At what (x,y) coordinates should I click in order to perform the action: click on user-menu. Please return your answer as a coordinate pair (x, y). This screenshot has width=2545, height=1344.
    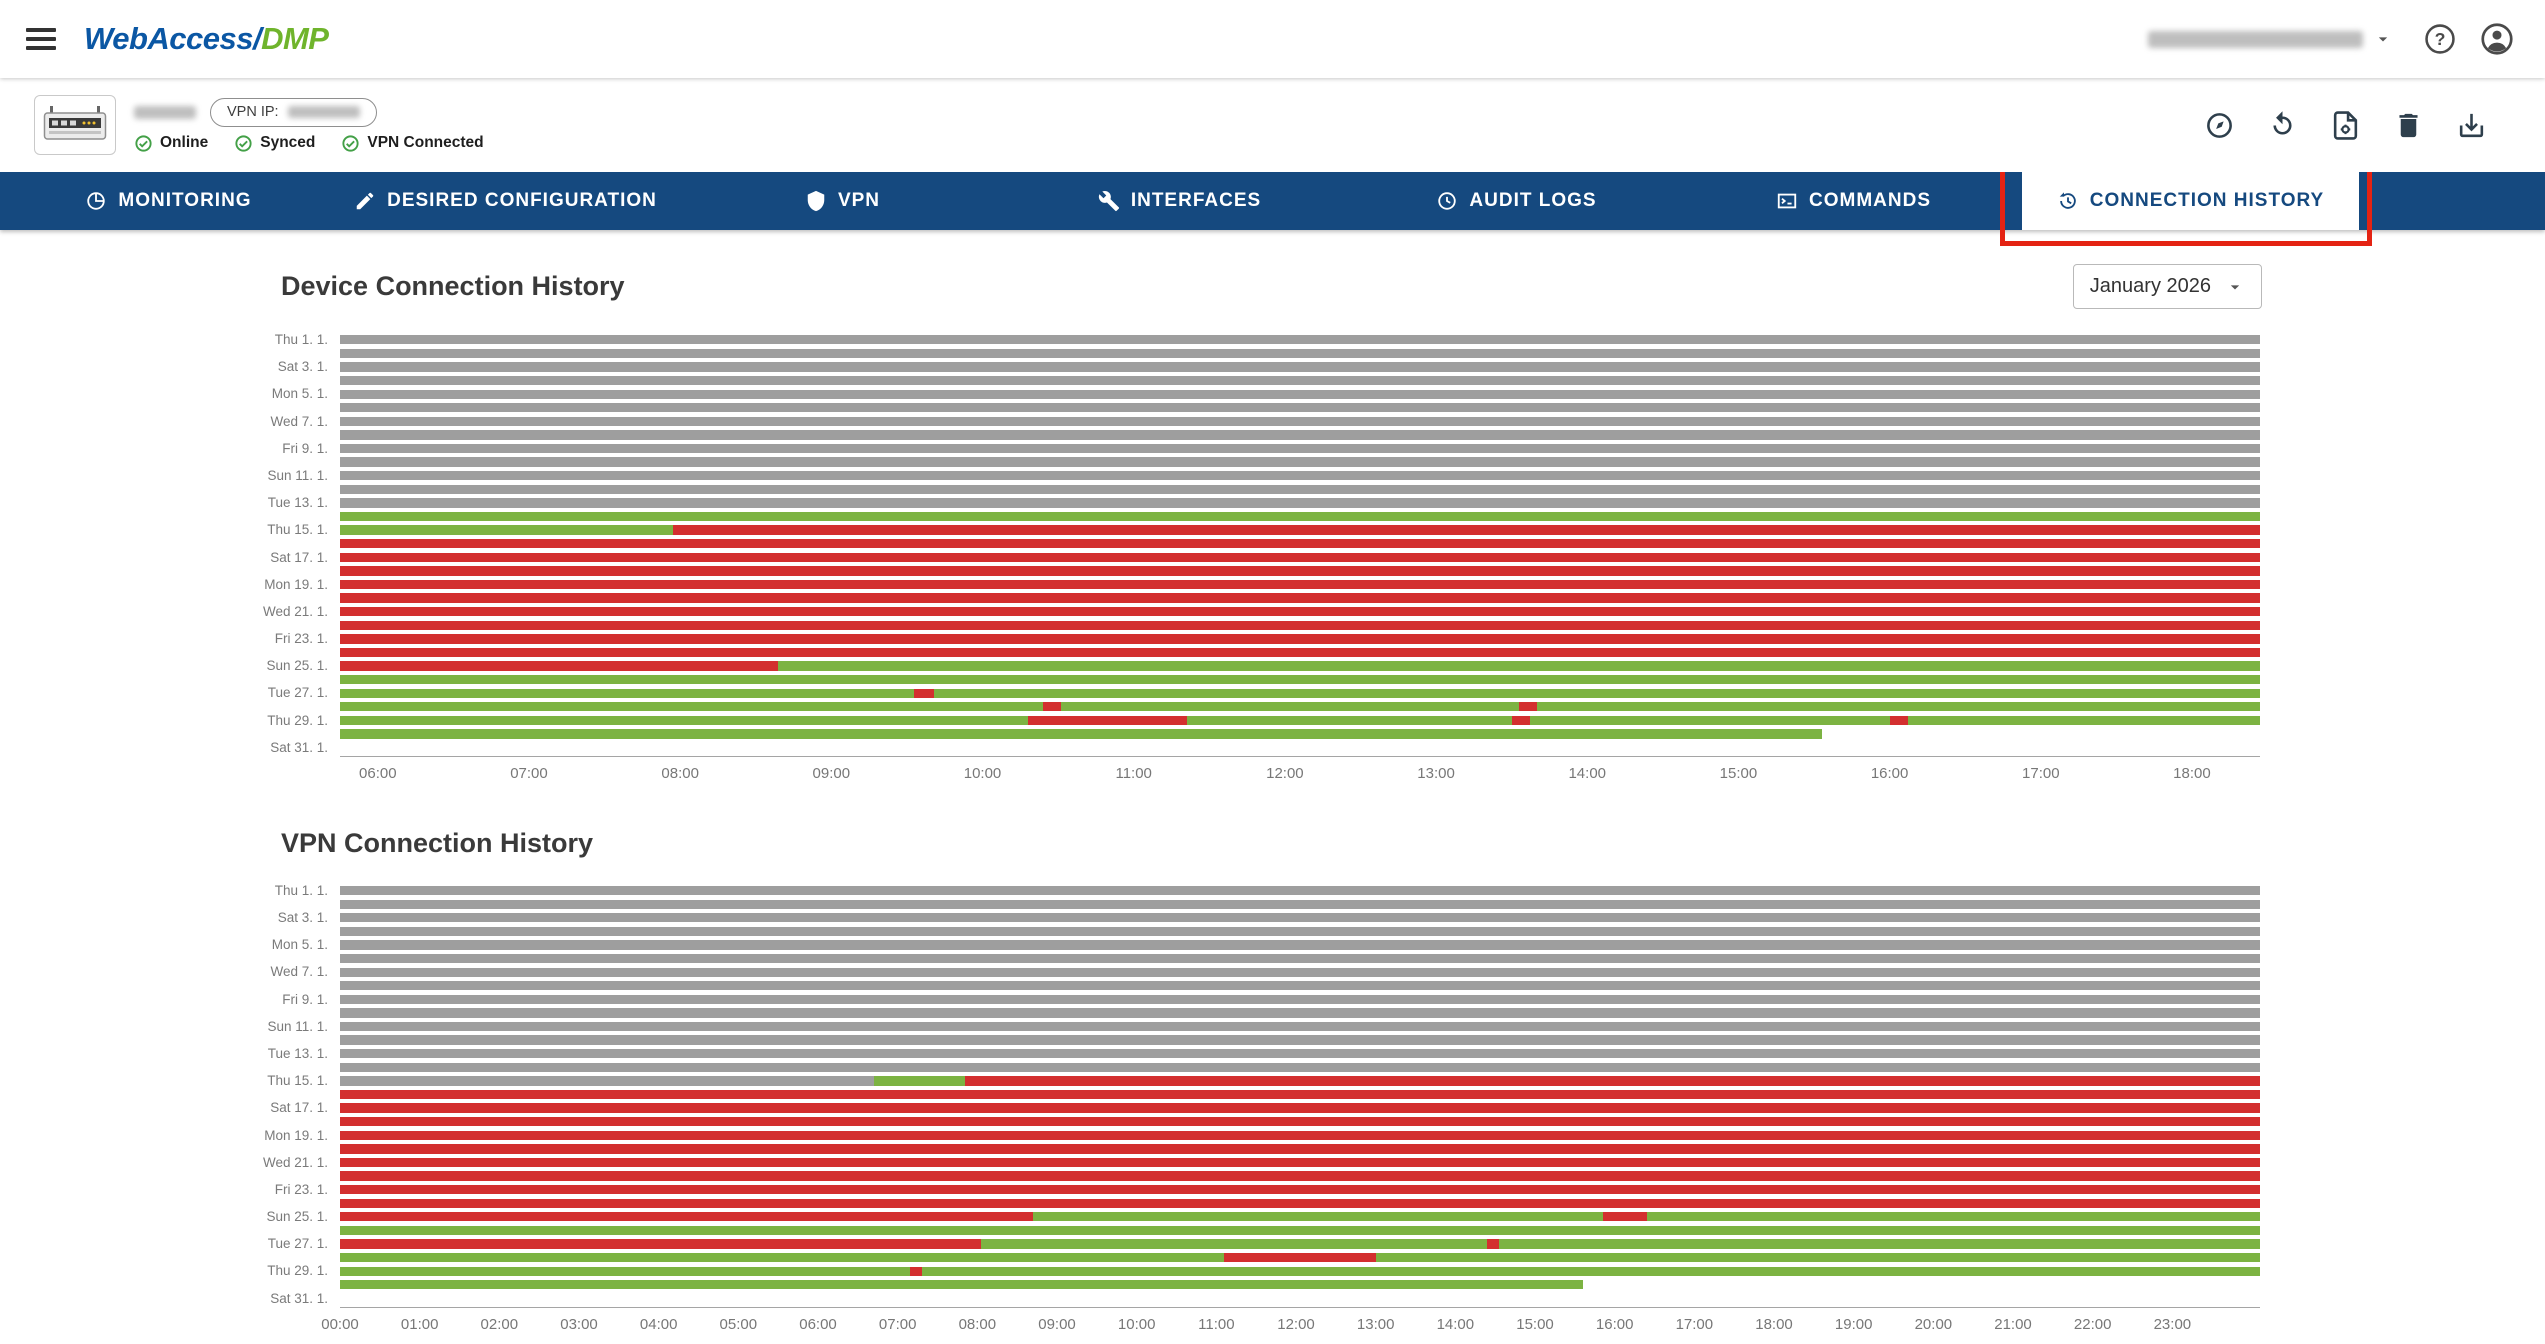
    Looking at the image, I should click on (2270, 39).